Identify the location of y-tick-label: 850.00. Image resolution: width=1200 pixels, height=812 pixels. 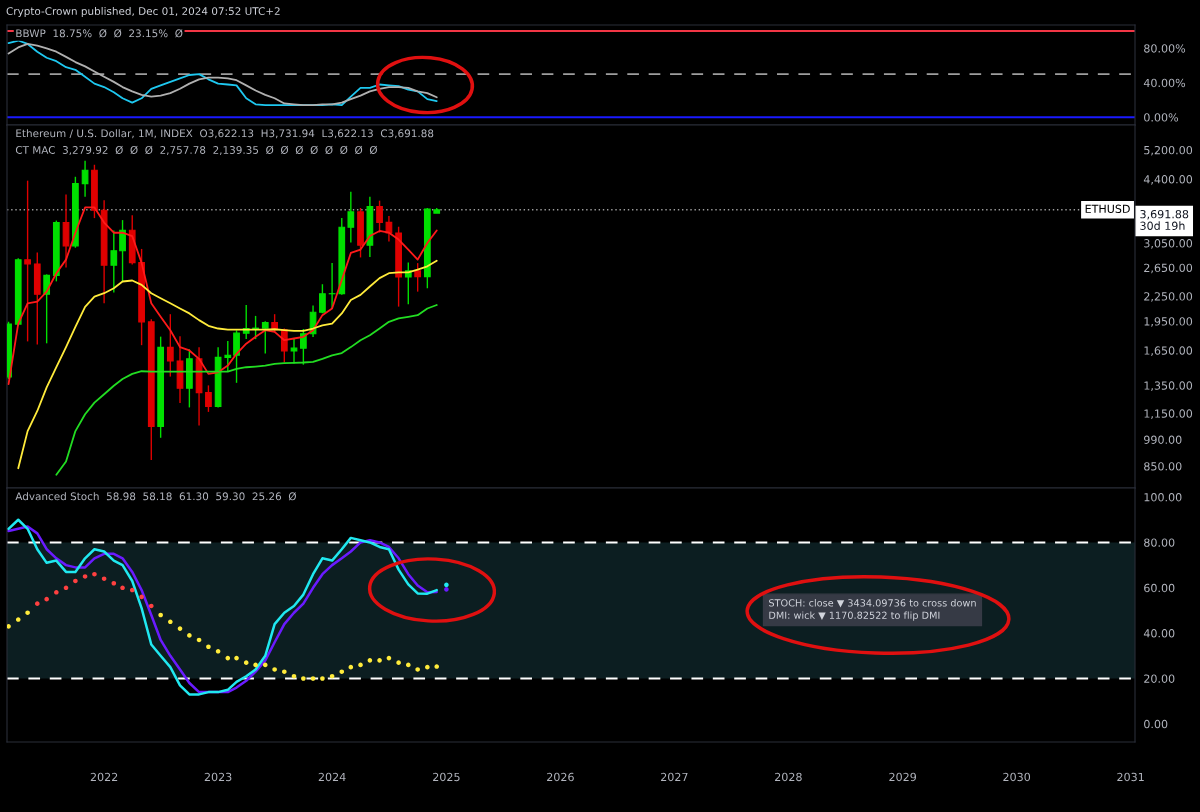
(1163, 466).